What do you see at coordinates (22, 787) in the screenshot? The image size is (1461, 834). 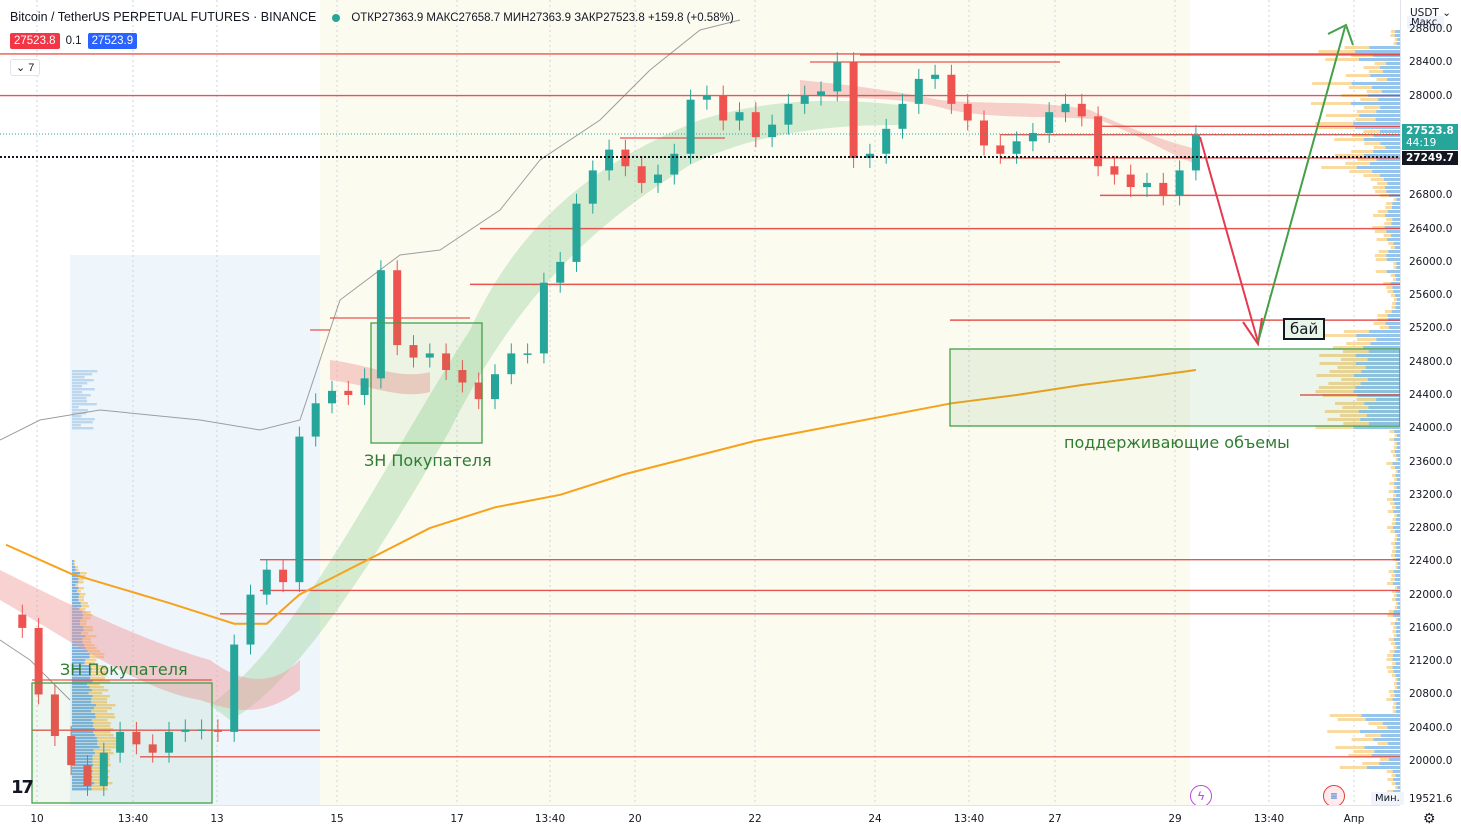 I see `tradingview-logo: 17` at bounding box center [22, 787].